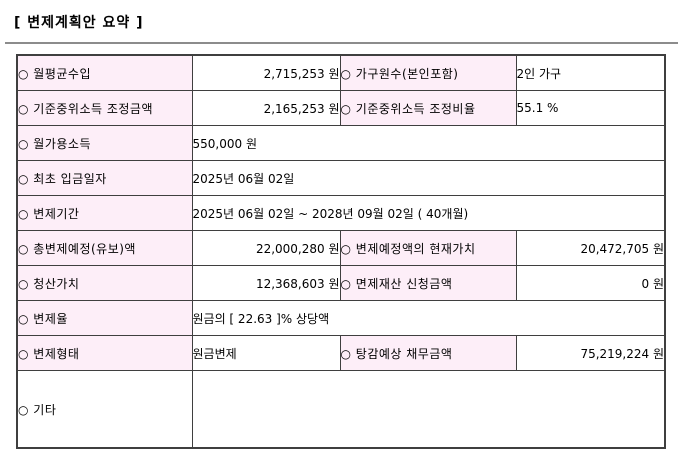  What do you see at coordinates (104, 108) in the screenshot?
I see `row-label: ○ 기준중위소득 조정금액` at bounding box center [104, 108].